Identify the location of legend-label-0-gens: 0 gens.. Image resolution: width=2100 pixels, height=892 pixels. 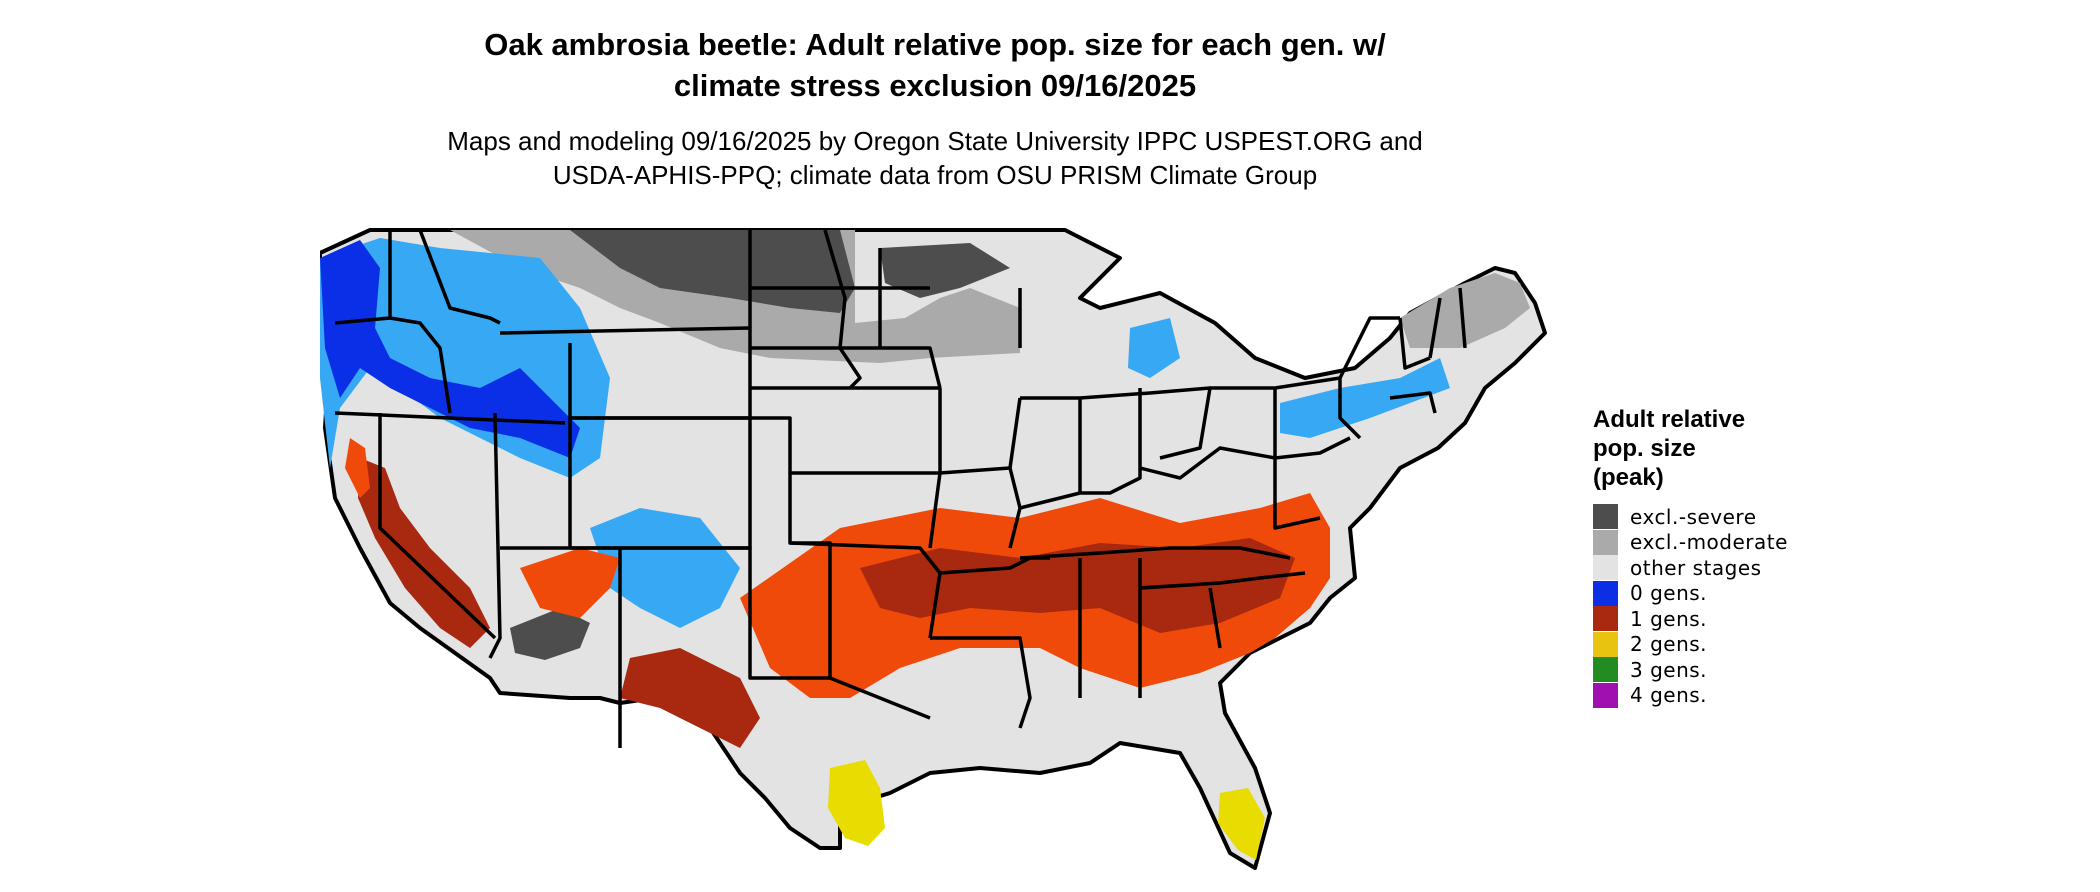
(1669, 593).